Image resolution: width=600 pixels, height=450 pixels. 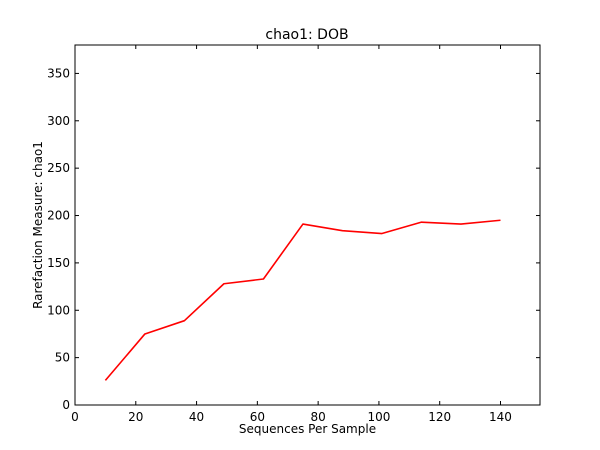 What do you see at coordinates (196, 417) in the screenshot?
I see `x-tick-label: 40` at bounding box center [196, 417].